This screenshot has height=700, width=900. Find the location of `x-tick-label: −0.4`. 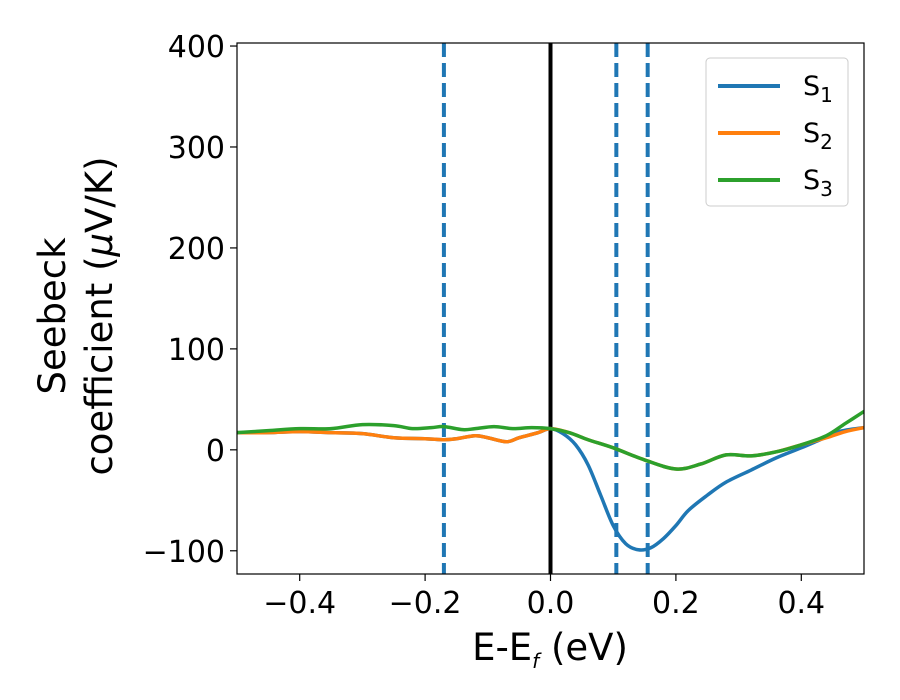

x-tick-label: −0.4 is located at coordinates (299, 603).